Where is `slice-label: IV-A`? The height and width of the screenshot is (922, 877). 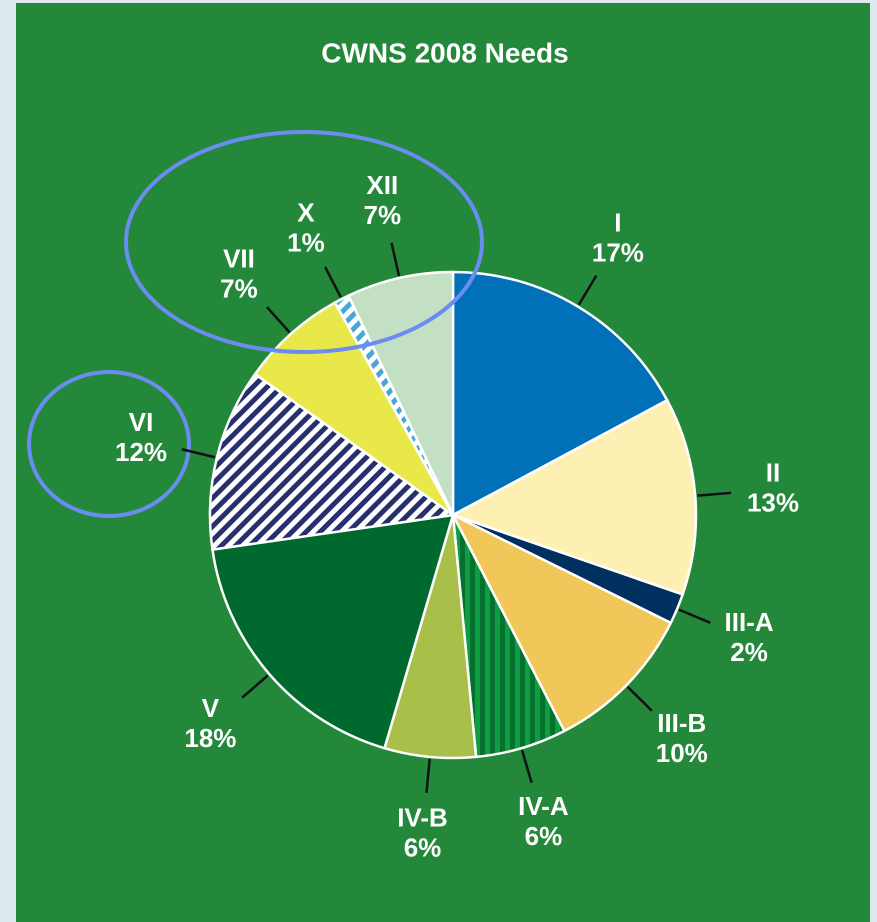
slice-label: IV-A is located at coordinates (543, 806).